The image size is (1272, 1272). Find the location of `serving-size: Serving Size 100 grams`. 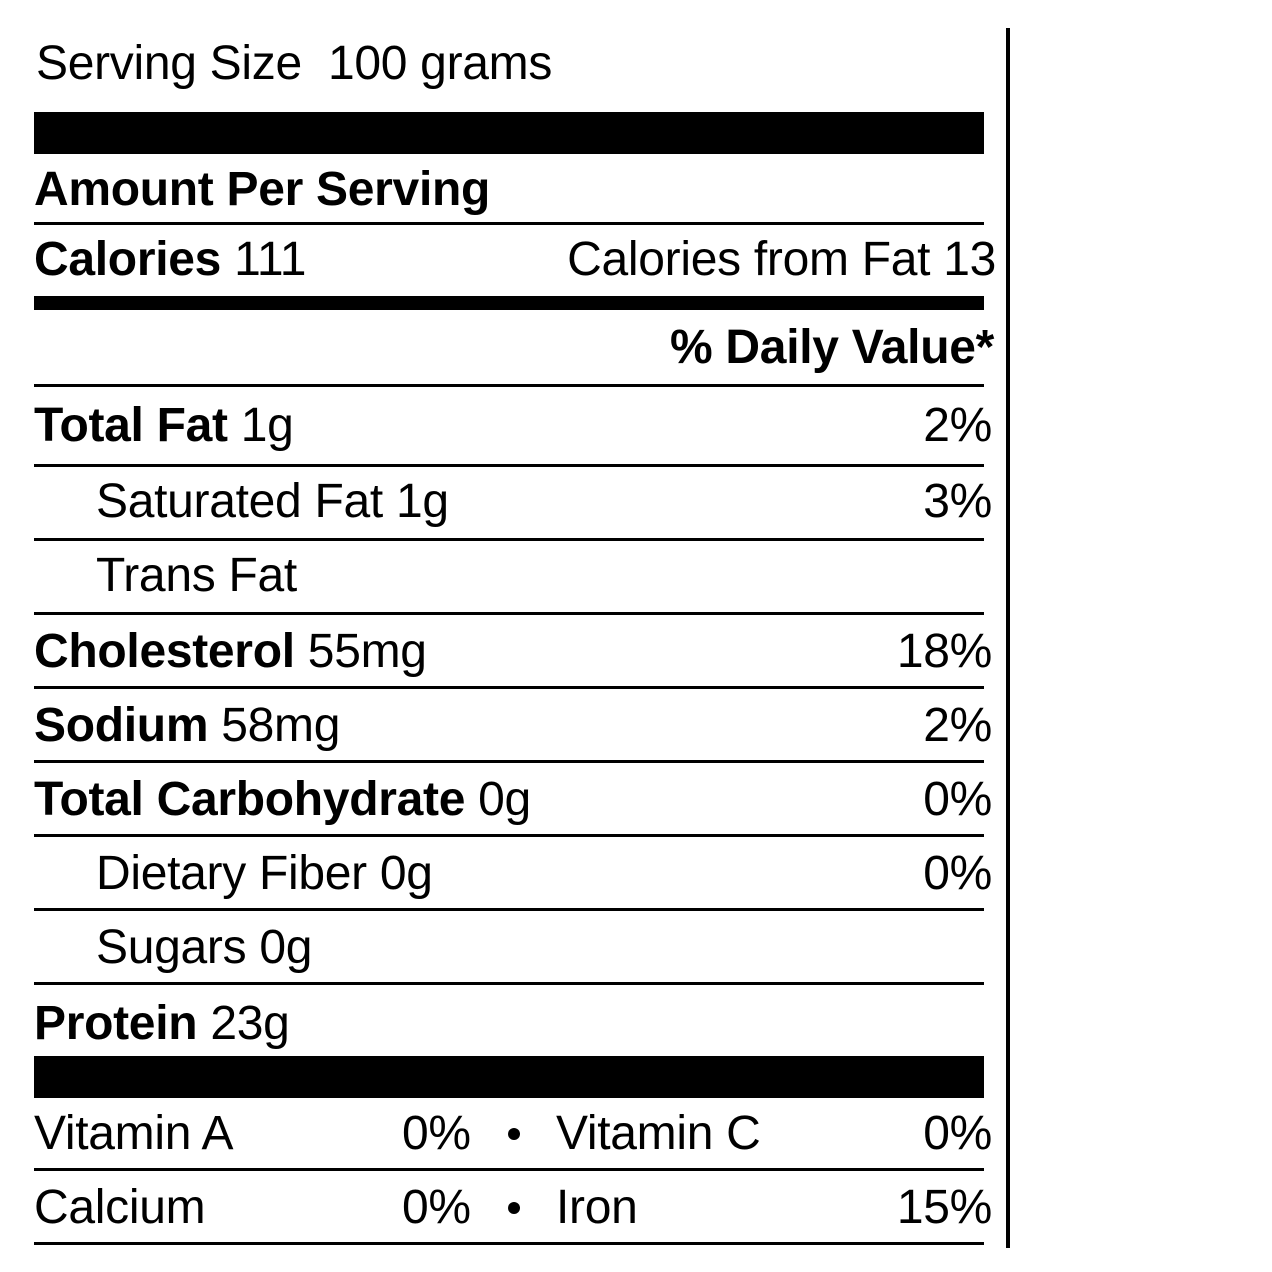

serving-size: Serving Size 100 grams is located at coordinates (294, 64).